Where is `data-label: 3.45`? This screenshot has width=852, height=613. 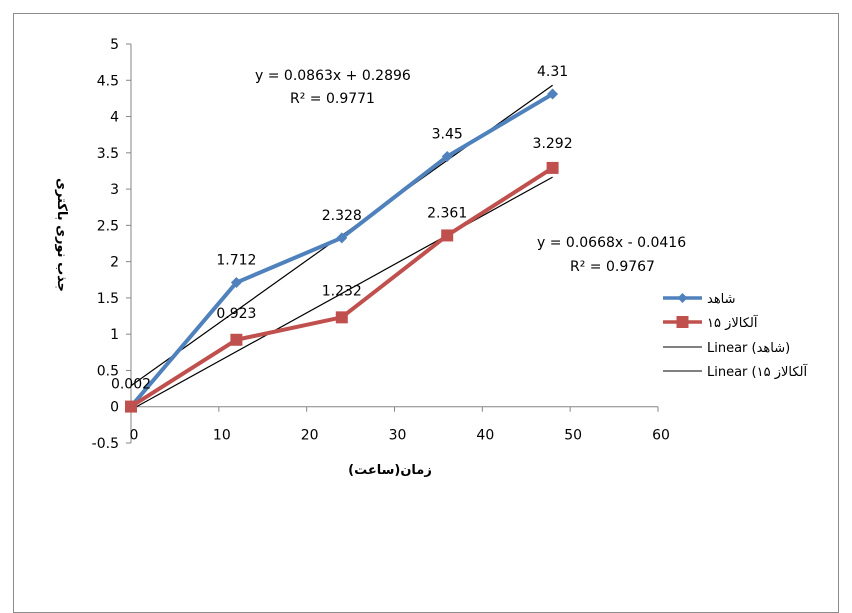
data-label: 3.45 is located at coordinates (447, 134).